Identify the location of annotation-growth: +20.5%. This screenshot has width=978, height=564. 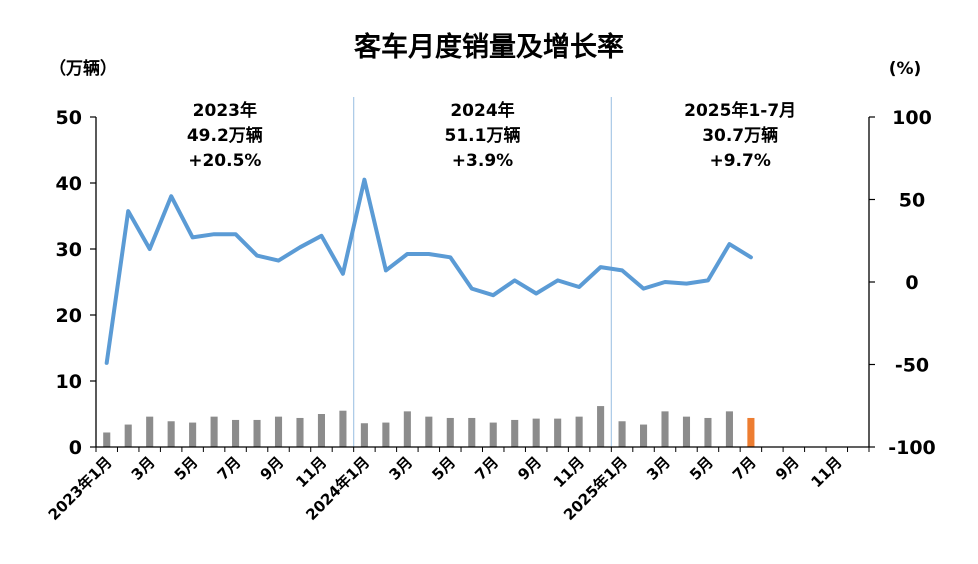
(224, 161).